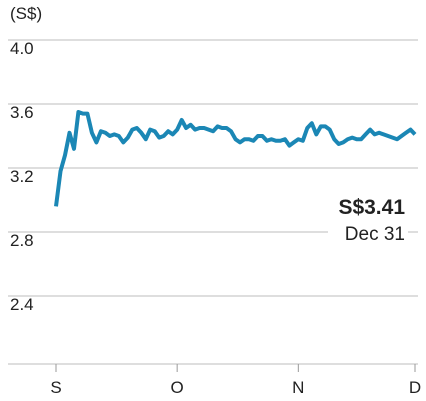  I want to click on annotation-bg, so click(368, 232).